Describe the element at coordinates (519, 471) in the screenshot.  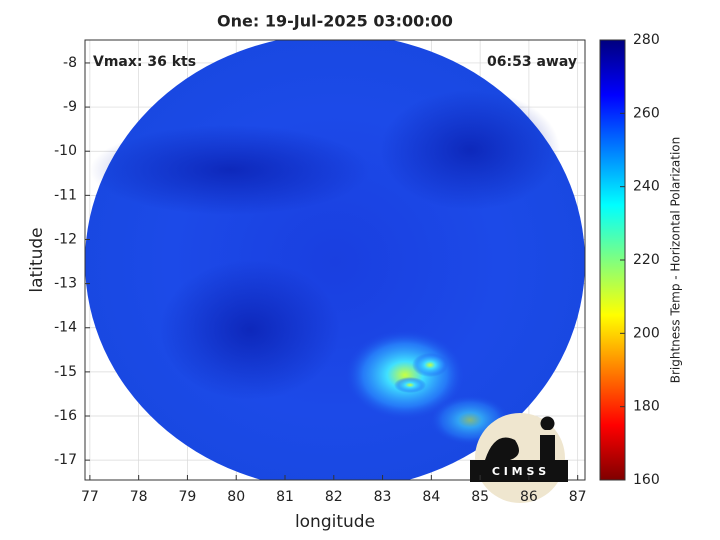
I see `logo-text: C I M S S` at that location.